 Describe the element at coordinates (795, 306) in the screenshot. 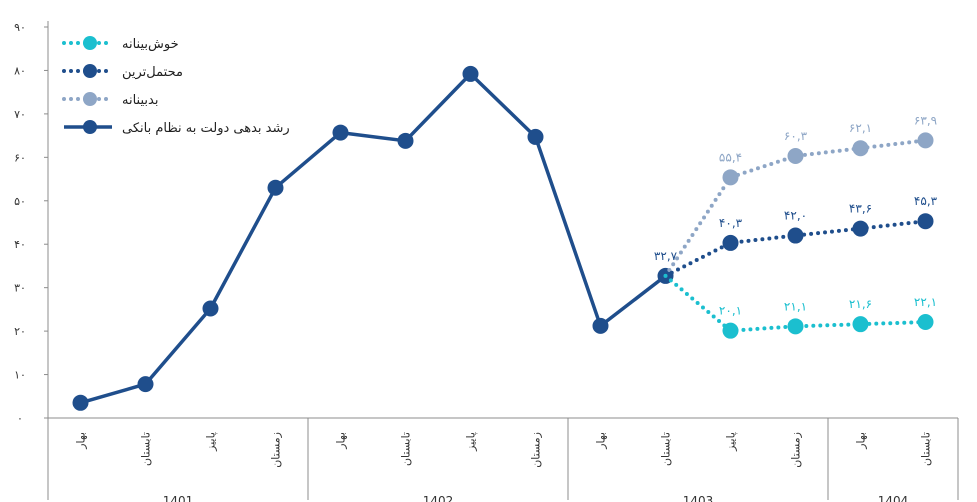

I see `data-label: ۲۱,۱` at that location.